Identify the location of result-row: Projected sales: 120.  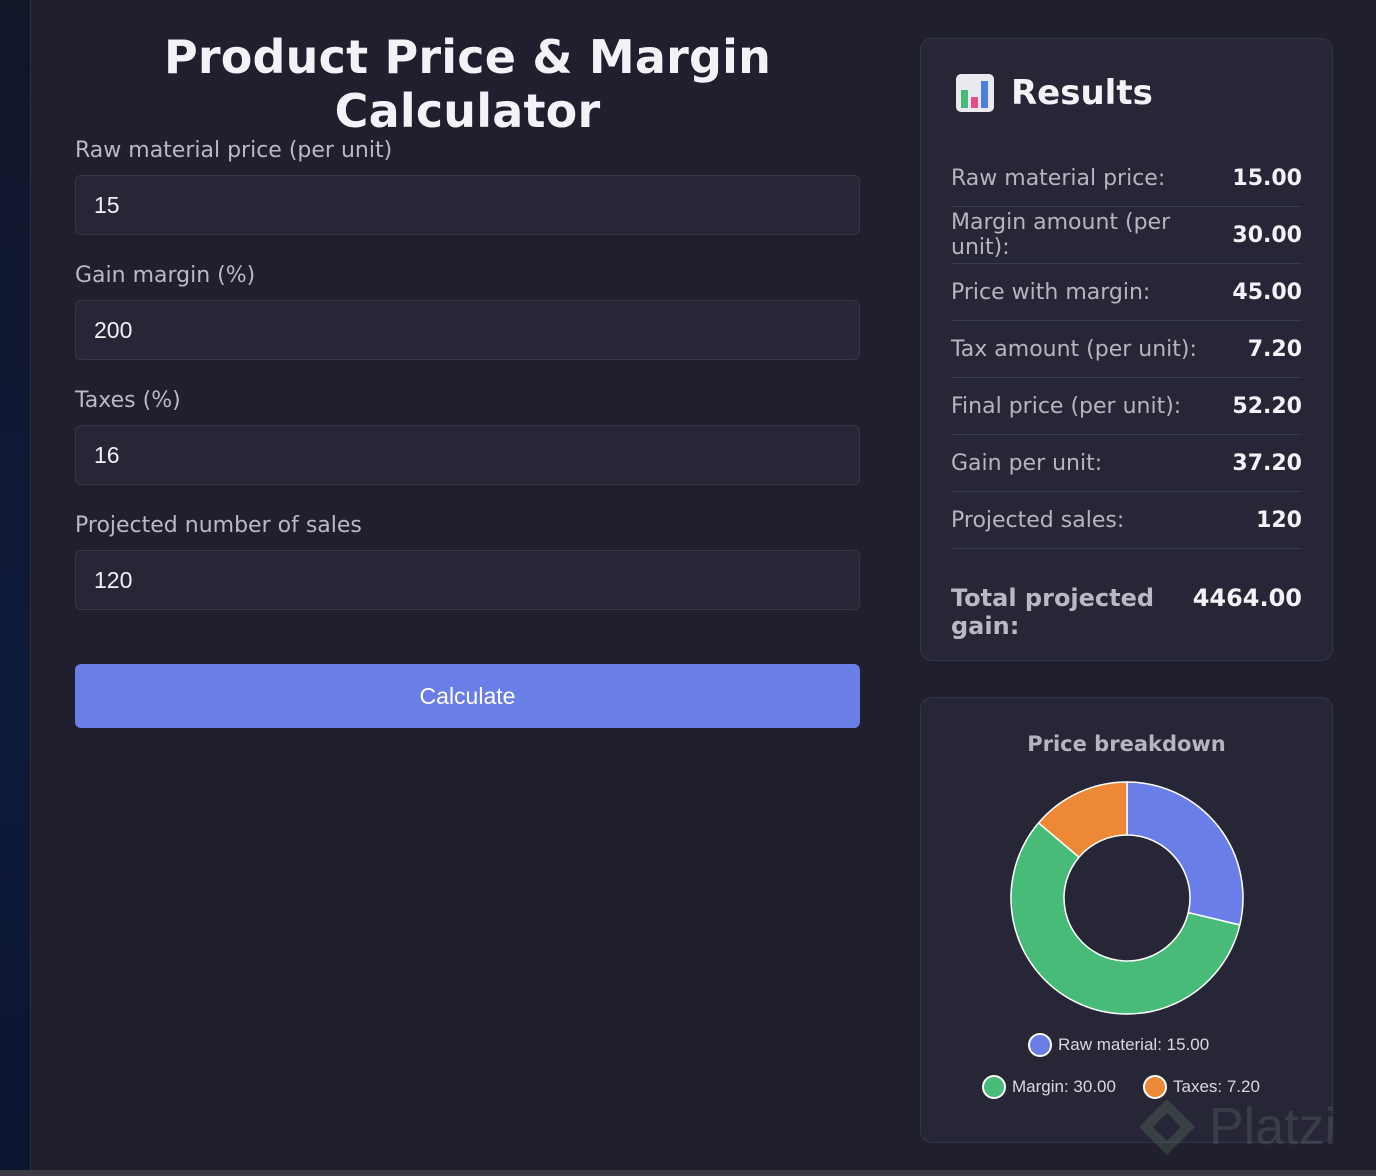
(1126, 520).